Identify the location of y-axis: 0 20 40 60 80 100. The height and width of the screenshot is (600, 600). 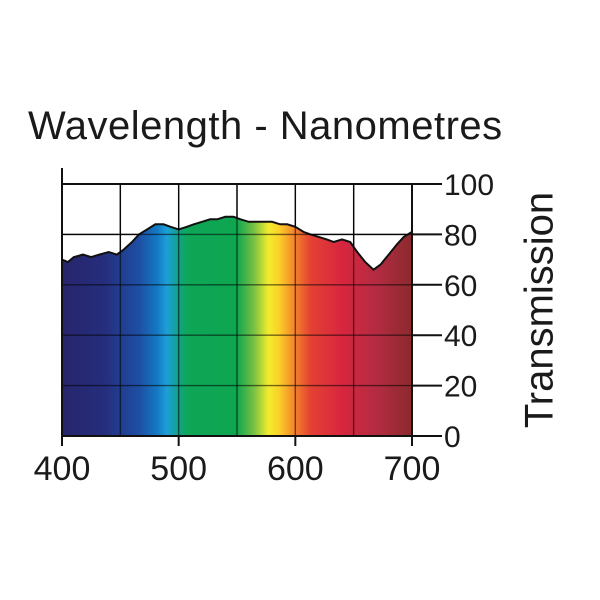
(453, 311).